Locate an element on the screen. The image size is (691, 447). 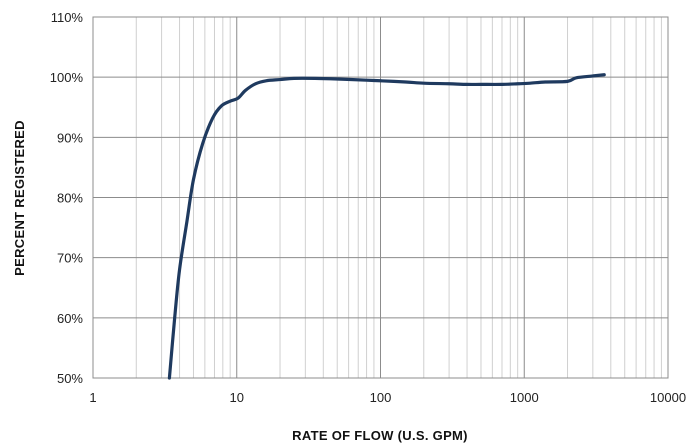
x-tick-label: 10 is located at coordinates (237, 397).